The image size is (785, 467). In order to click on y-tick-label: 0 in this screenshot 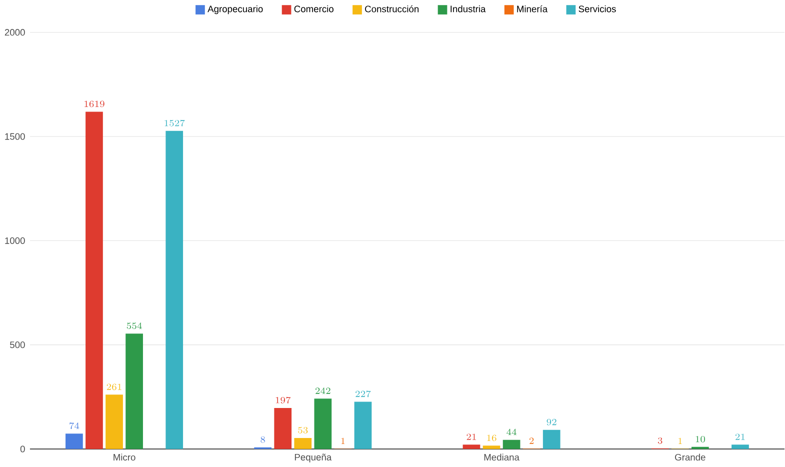, I will do `click(22, 449)`.